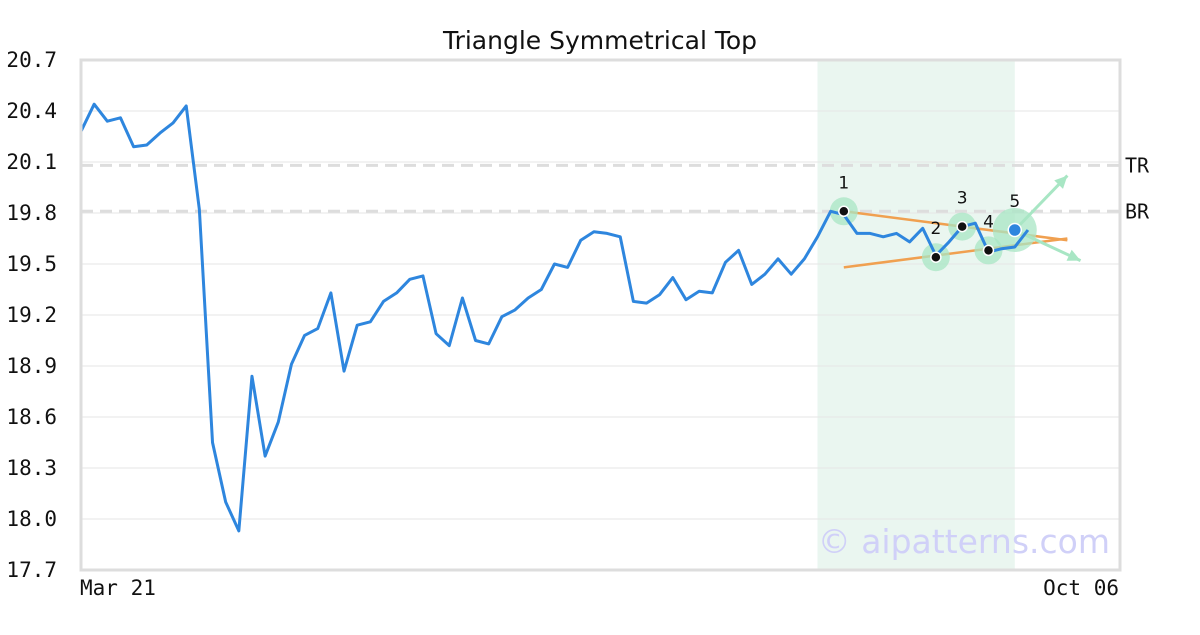 This screenshot has width=1200, height=635. I want to click on y-tick-label: 19.5, so click(31, 264).